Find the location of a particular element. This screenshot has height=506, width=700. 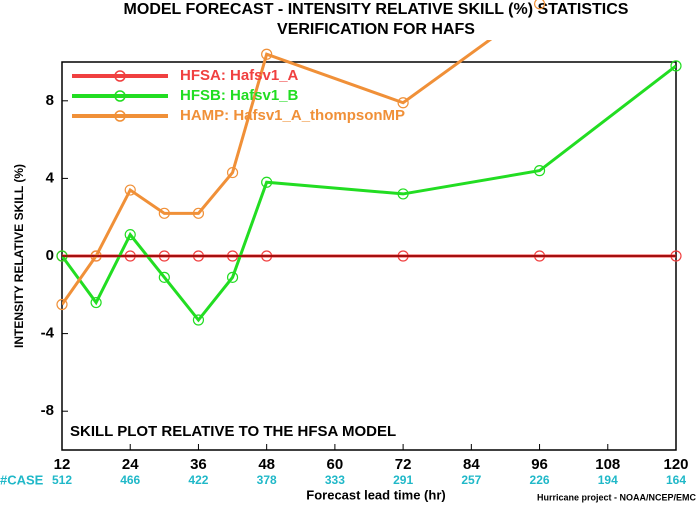

case-count: 422 is located at coordinates (198, 480).